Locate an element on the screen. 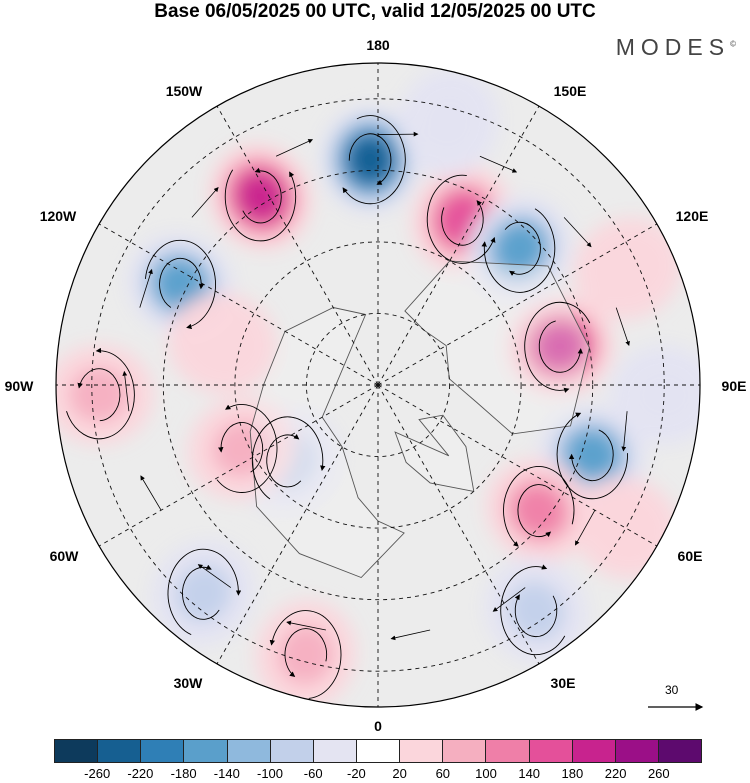  registered-mark: © is located at coordinates (733, 44).